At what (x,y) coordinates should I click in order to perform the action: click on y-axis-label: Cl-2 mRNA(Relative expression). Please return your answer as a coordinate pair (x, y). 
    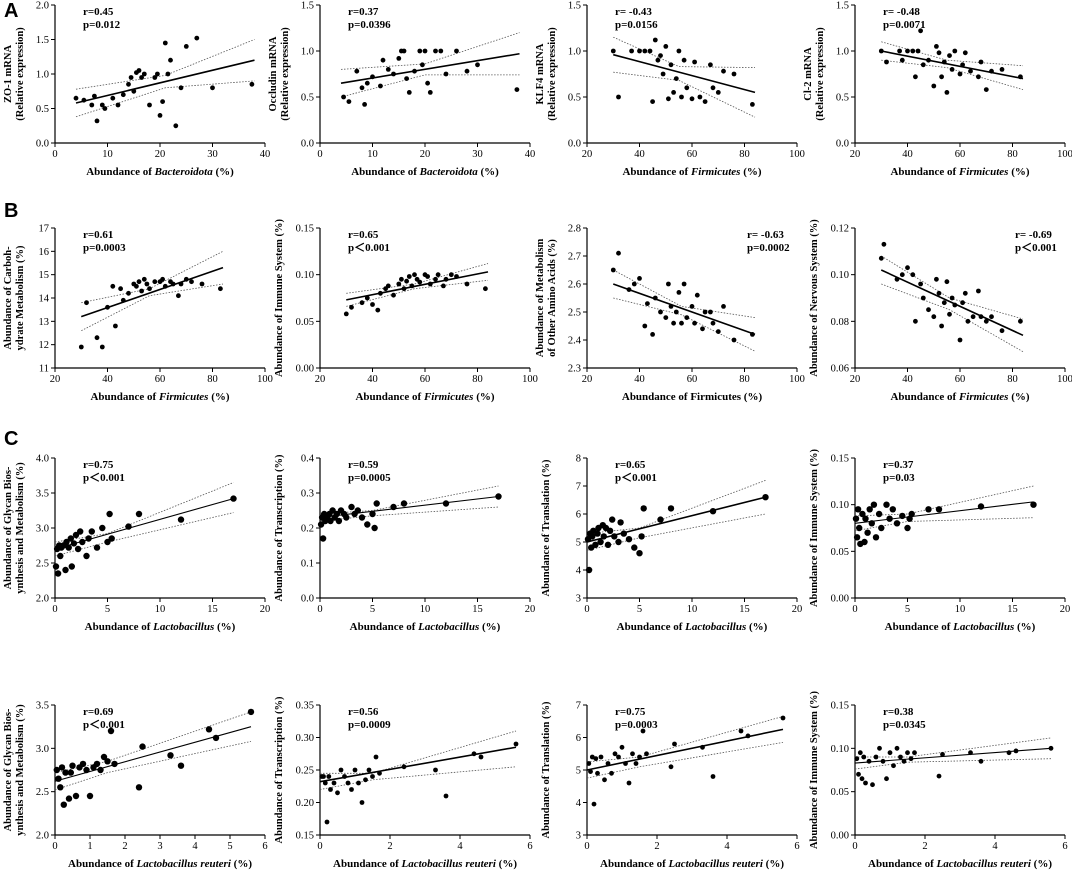
    Looking at the image, I should click on (814, 74).